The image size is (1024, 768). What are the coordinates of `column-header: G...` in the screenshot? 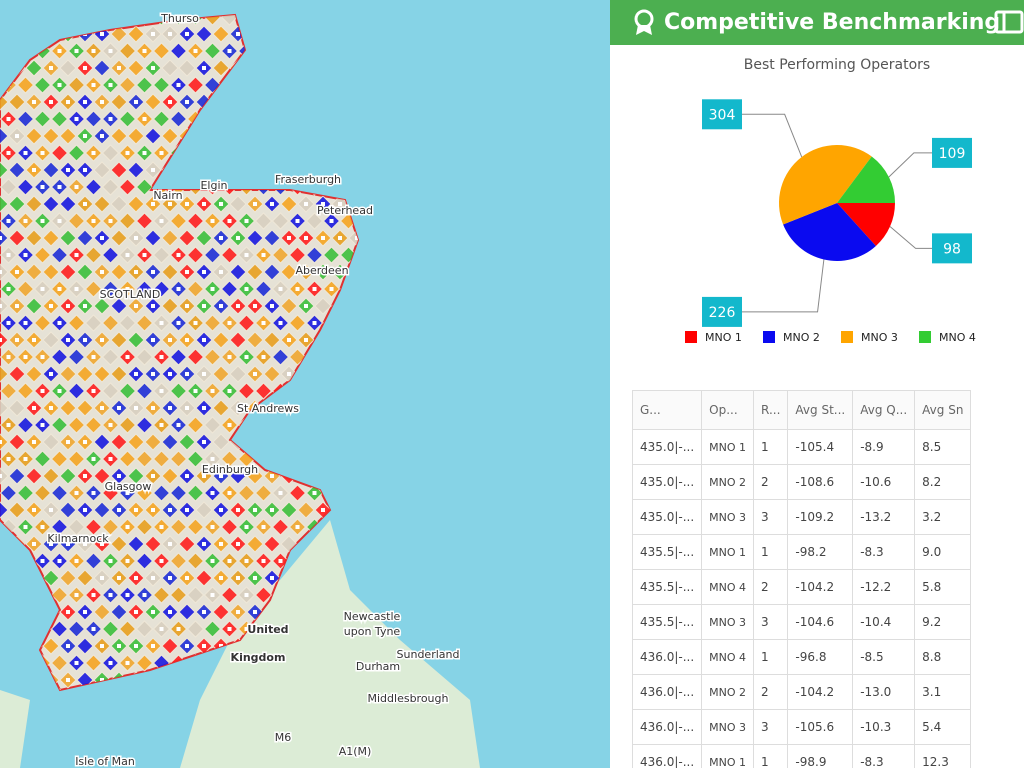 It's located at (667, 410).